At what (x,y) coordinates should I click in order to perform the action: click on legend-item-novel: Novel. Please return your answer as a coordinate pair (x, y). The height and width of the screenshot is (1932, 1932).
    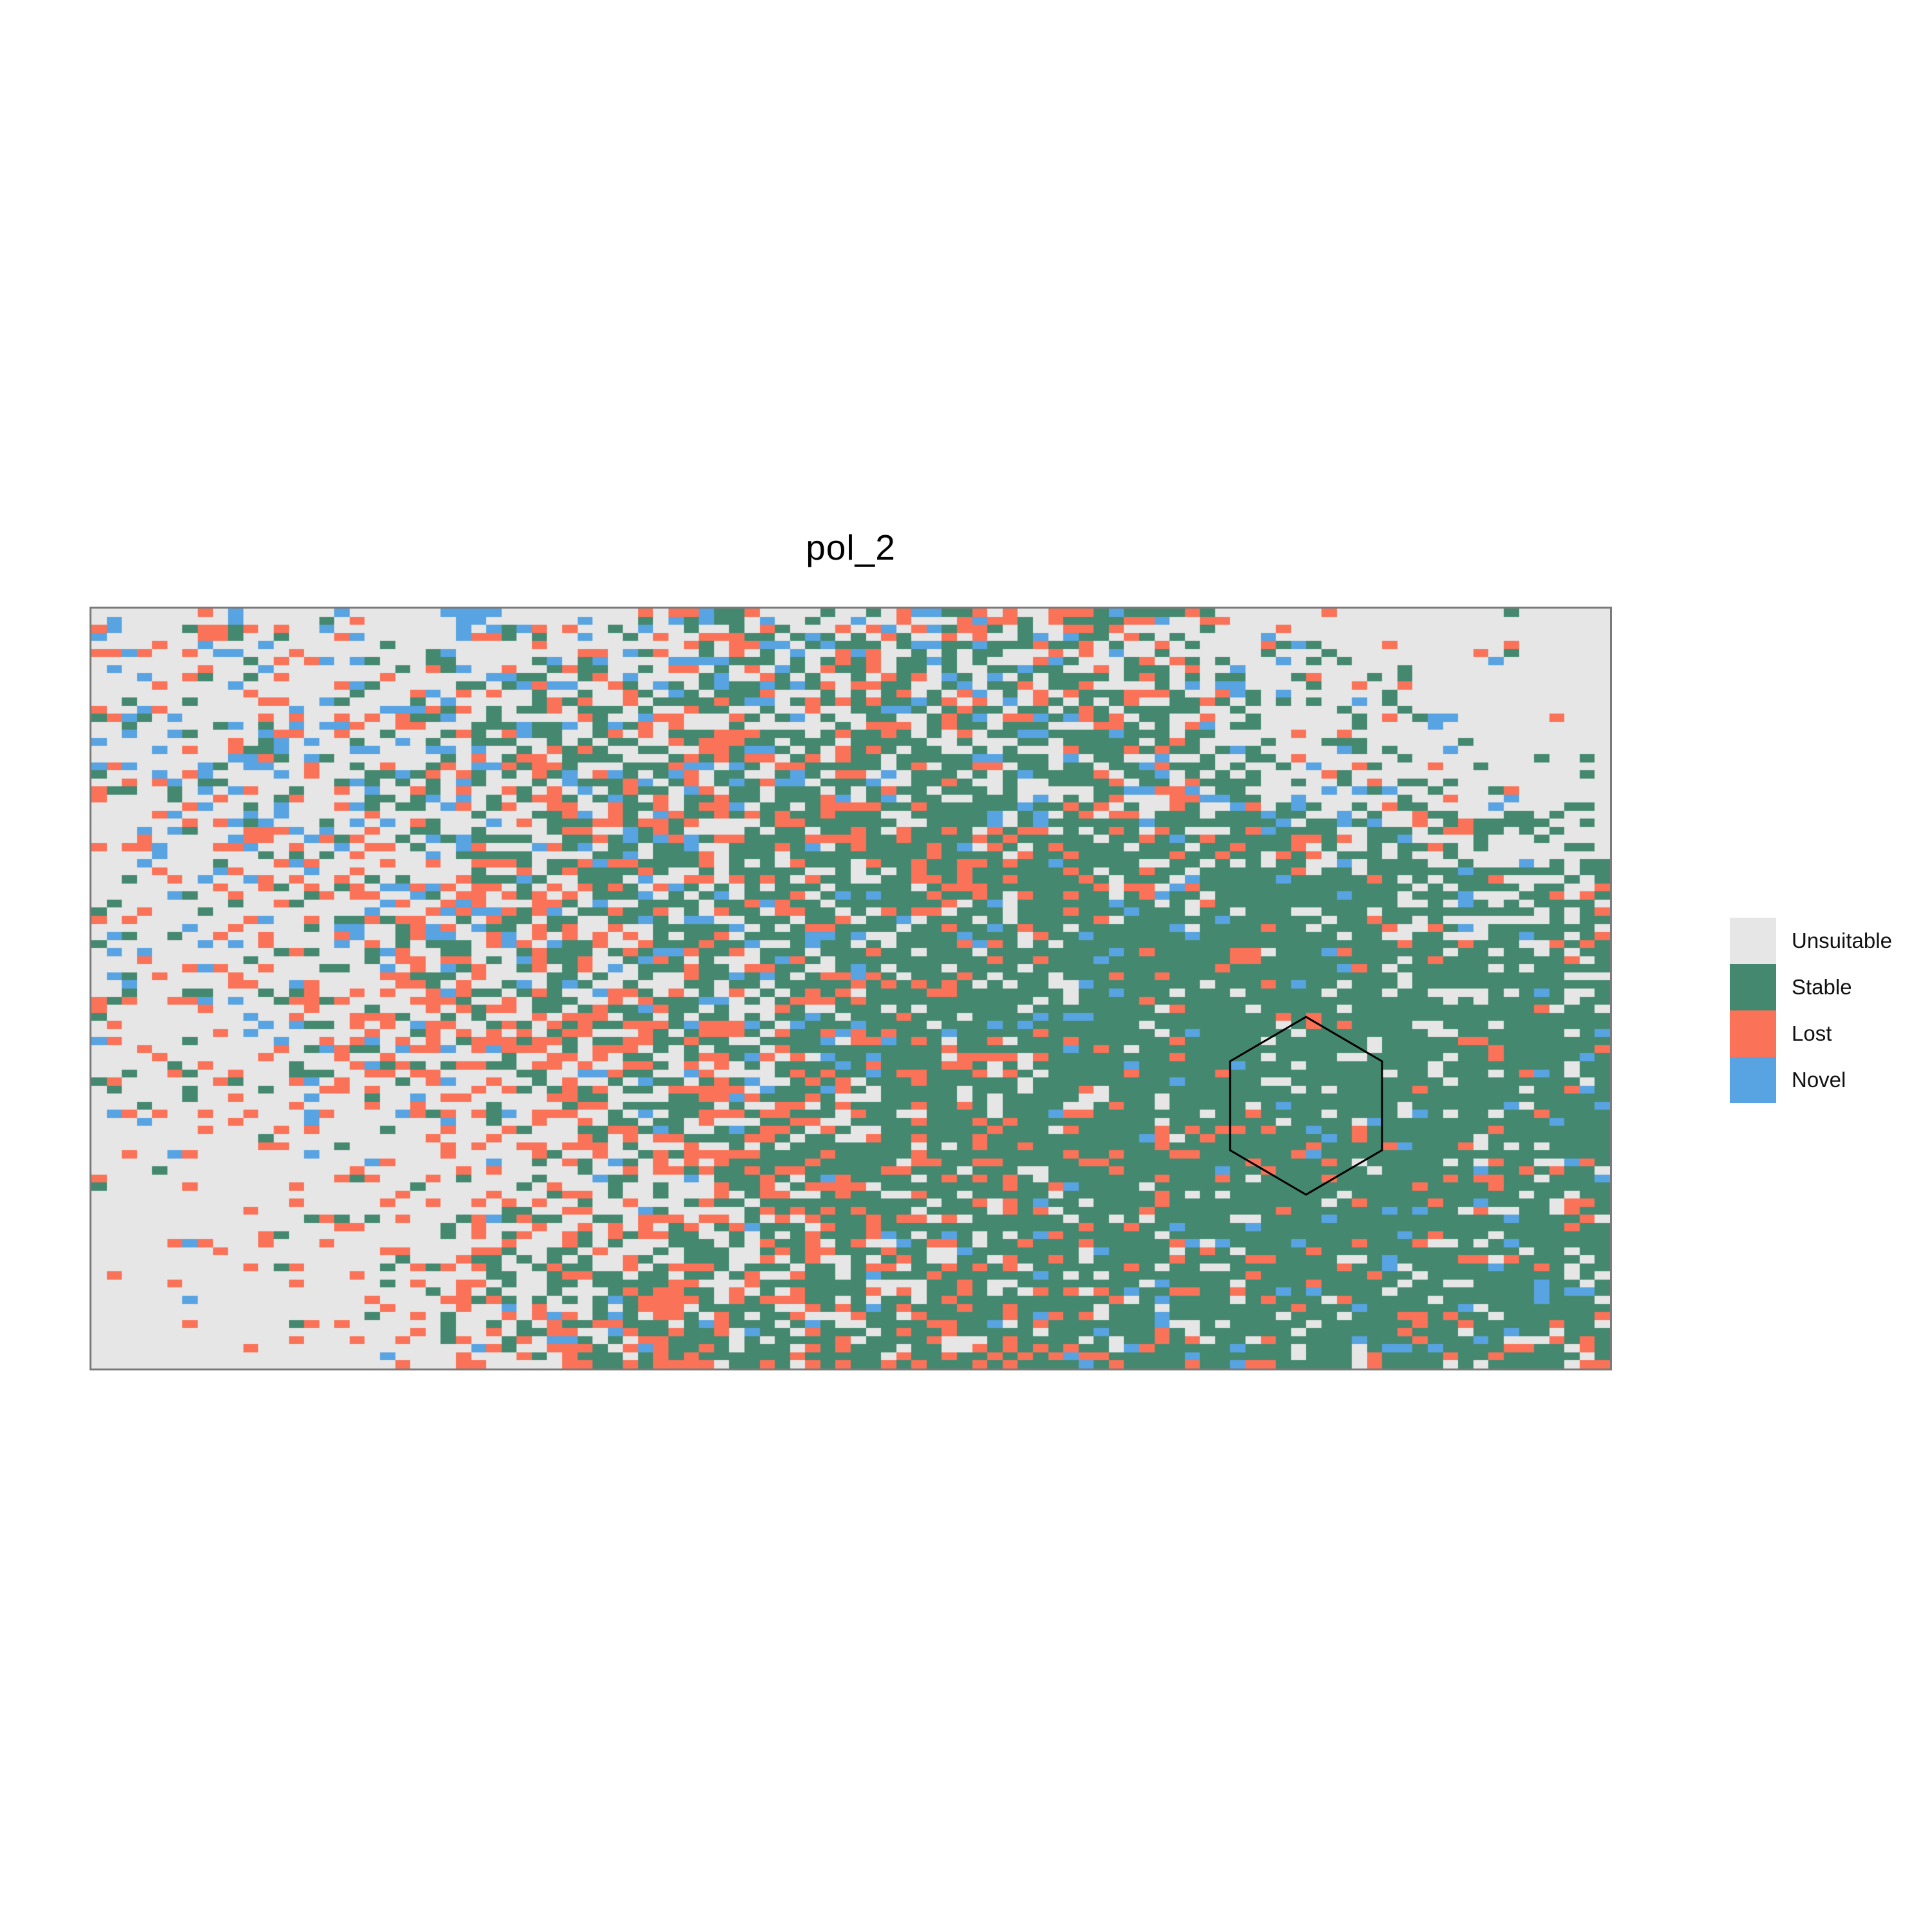
    Looking at the image, I should click on (1811, 1080).